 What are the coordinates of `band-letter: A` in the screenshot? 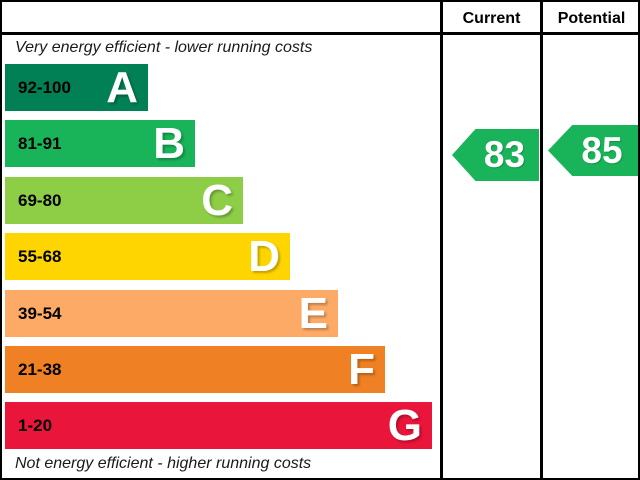 It's located at (122, 87).